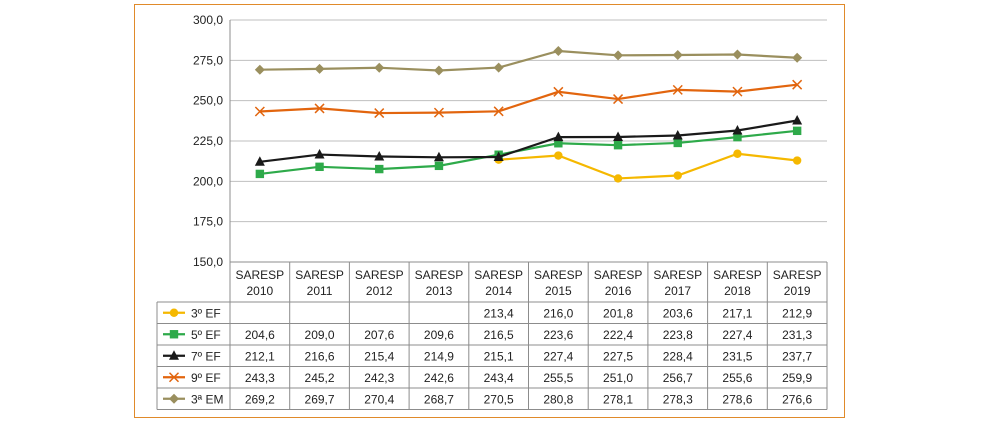  What do you see at coordinates (797, 399) in the screenshot?
I see `data-label: 276,6` at bounding box center [797, 399].